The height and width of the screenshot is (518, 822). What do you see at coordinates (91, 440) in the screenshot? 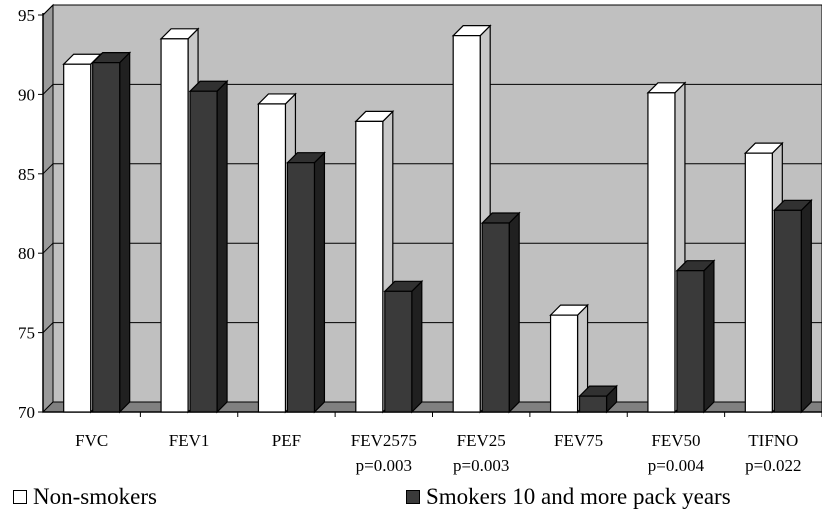
I see `x-tick-label-fvc: FVC` at bounding box center [91, 440].